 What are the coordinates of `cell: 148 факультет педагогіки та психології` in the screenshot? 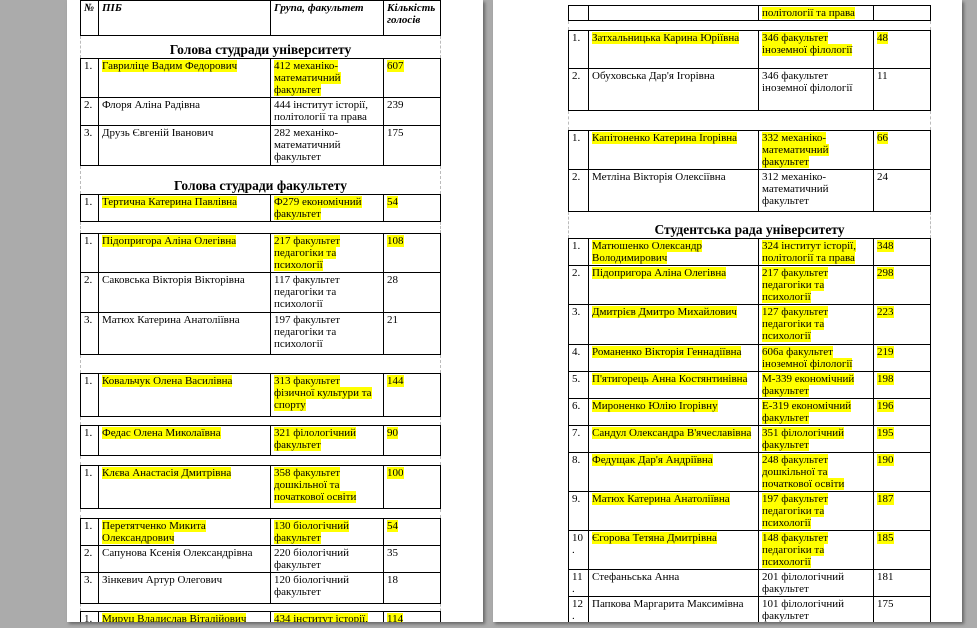 It's located at (816, 550).